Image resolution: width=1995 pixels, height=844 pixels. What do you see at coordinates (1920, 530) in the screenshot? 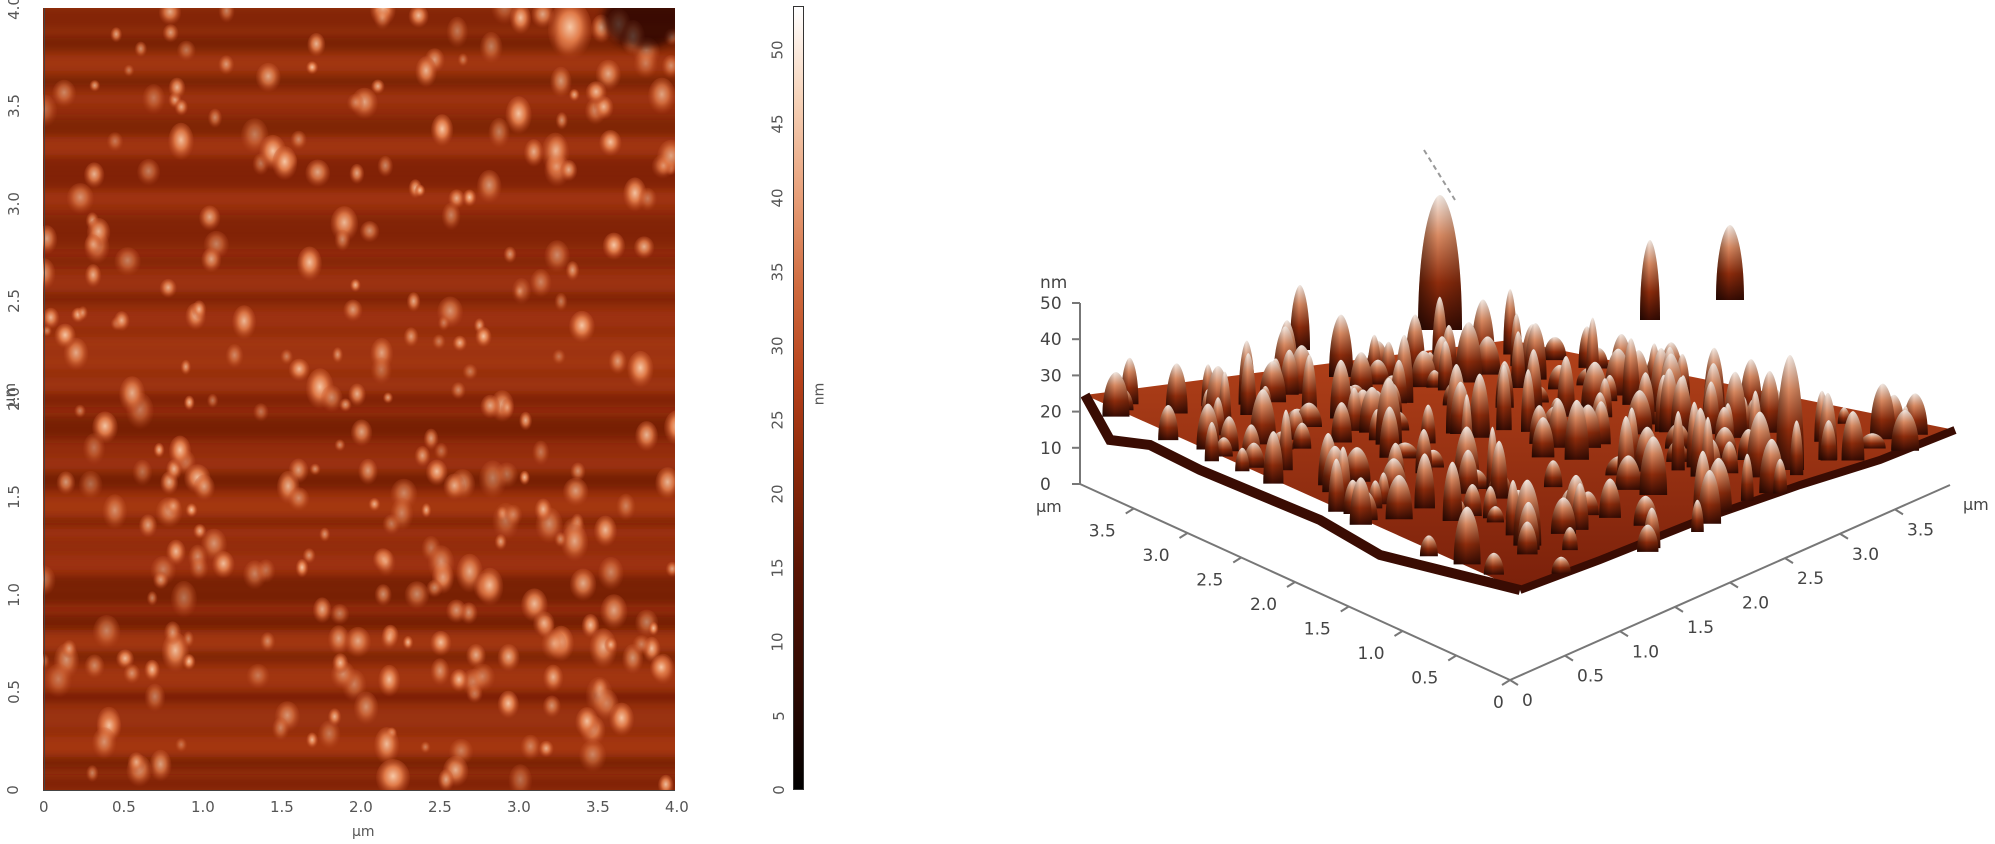
I see `right-axis-tick-label: 3.5` at bounding box center [1920, 530].